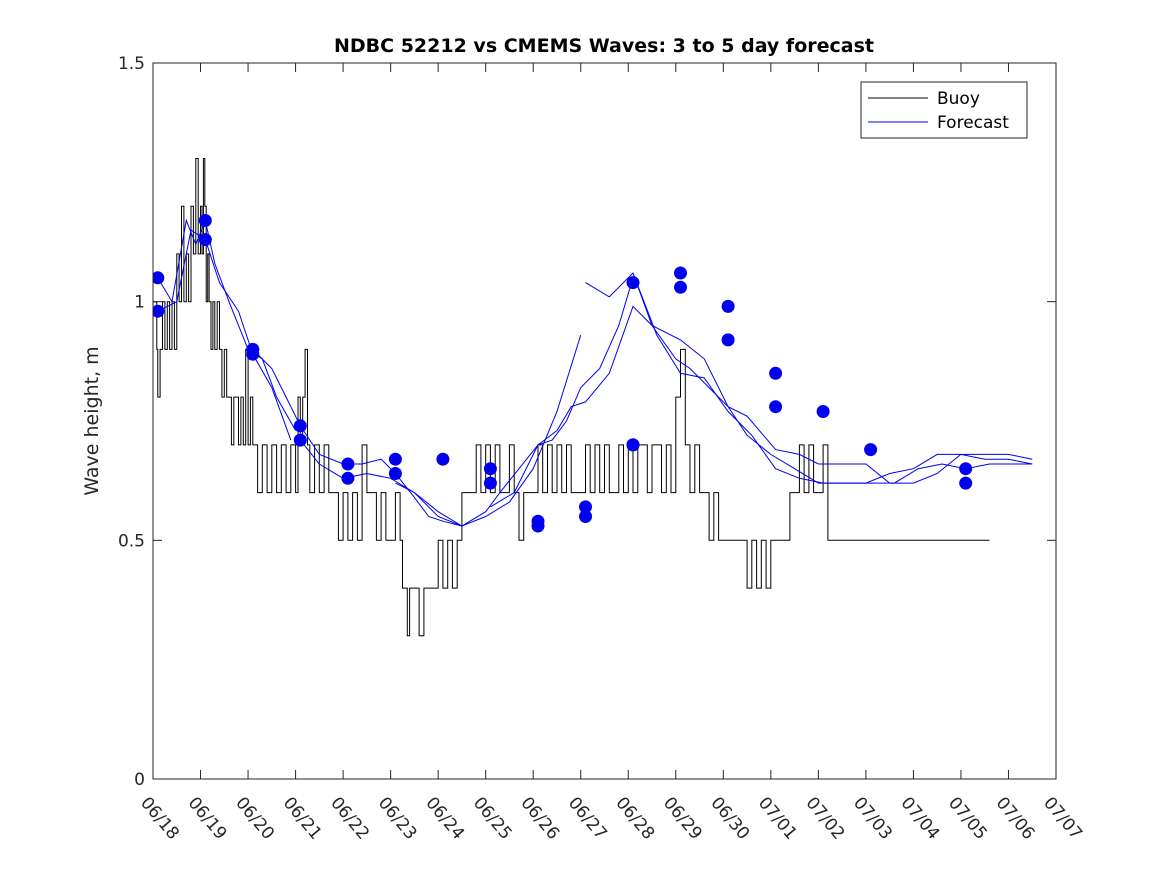 Image resolution: width=1167 pixels, height=875 pixels. I want to click on legend: Buoy Forecast, so click(944, 110).